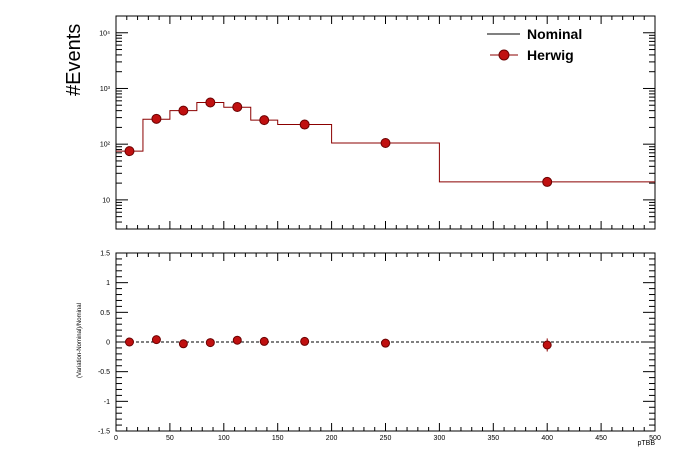 The width and height of the screenshot is (696, 472). What do you see at coordinates (440, 438) in the screenshot?
I see `bottom-x-tick-label: 300` at bounding box center [440, 438].